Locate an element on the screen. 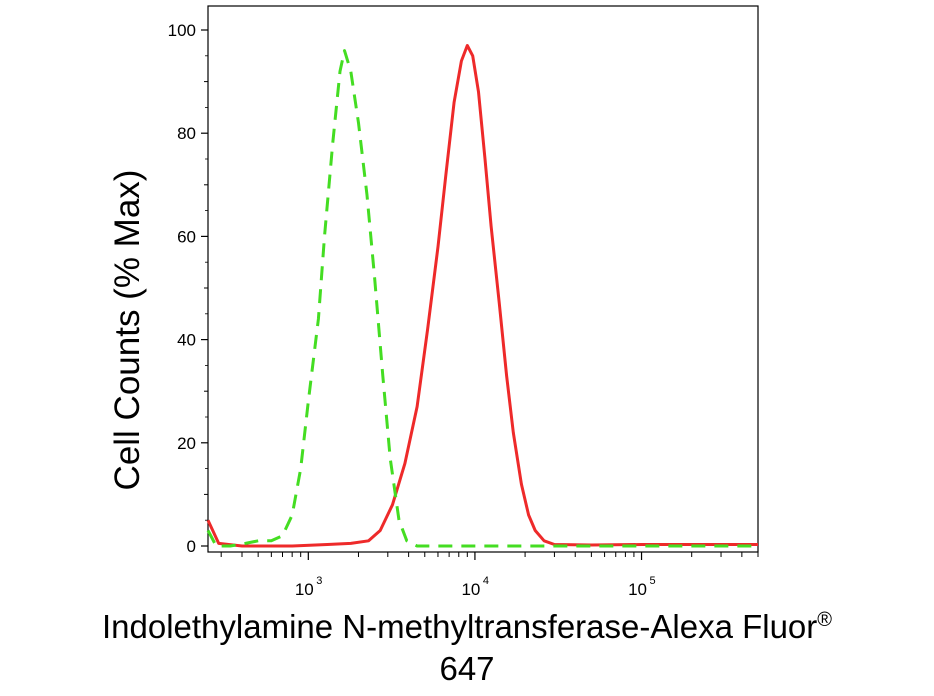  y-tick-label: 40 is located at coordinates (186, 340).